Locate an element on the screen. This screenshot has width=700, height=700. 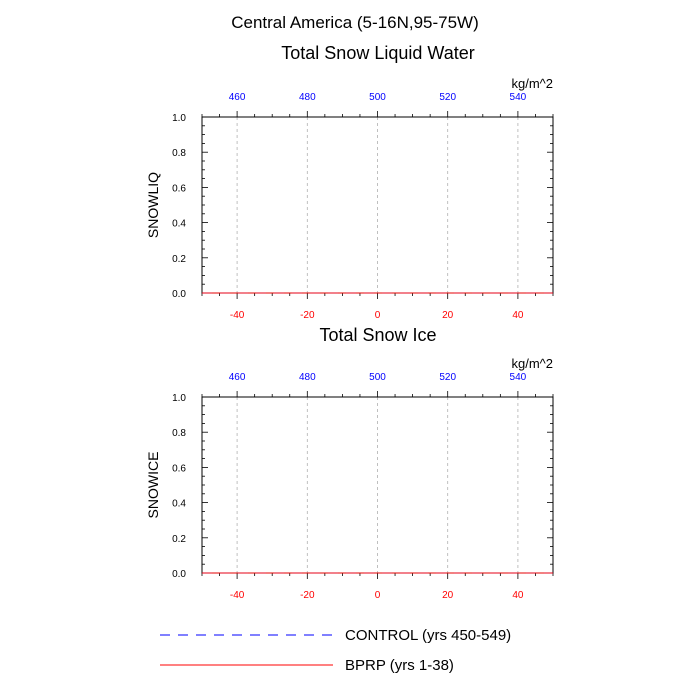
legend: CONTROL (yrs 450-549) BPRP (yrs 1-38) is located at coordinates (335, 650).